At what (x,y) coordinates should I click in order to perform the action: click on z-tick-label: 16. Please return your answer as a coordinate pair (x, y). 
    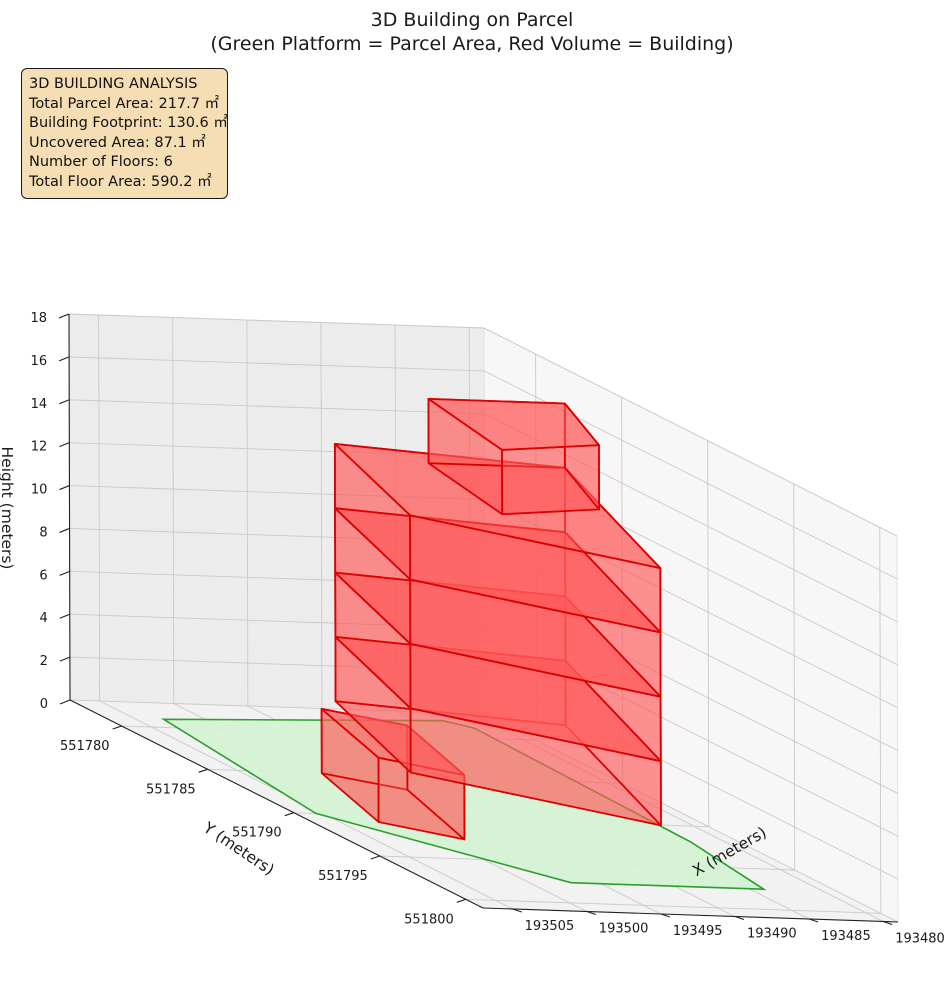
    Looking at the image, I should click on (39, 361).